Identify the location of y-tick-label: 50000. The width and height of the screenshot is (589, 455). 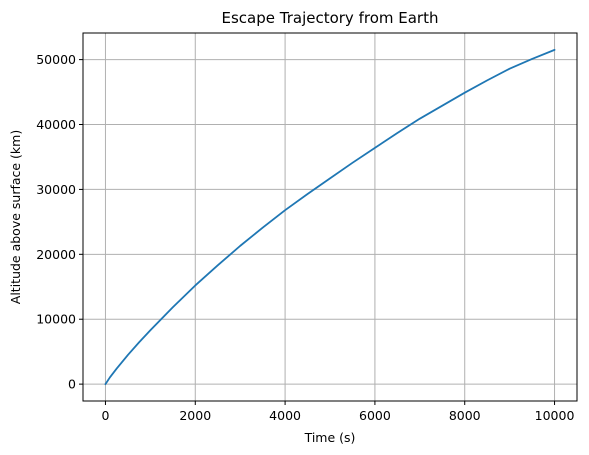
(56, 59).